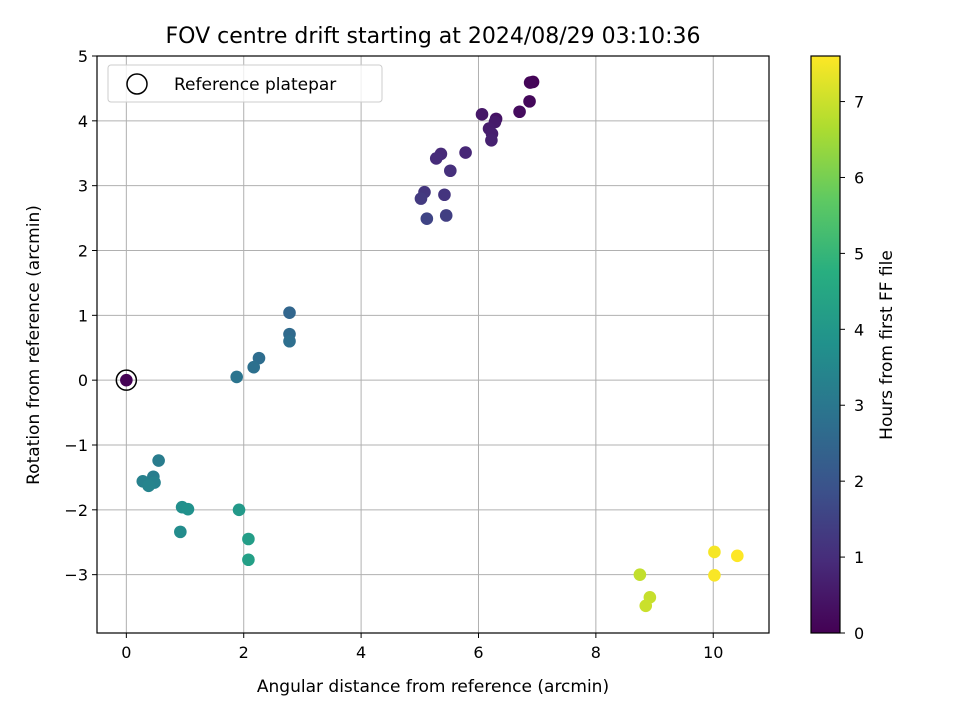 Image resolution: width=960 pixels, height=720 pixels. I want to click on y-tick-label: 4, so click(83, 121).